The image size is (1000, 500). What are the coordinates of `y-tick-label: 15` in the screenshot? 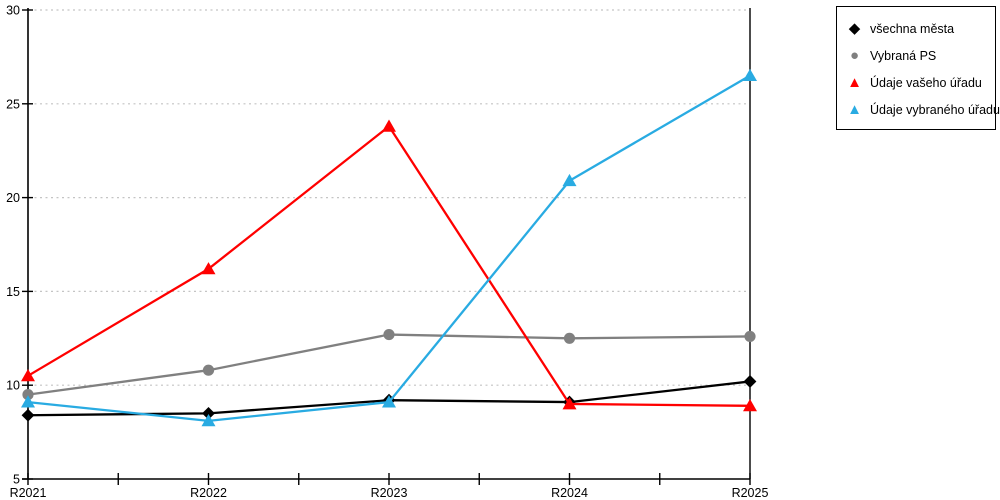 It's located at (13, 292).